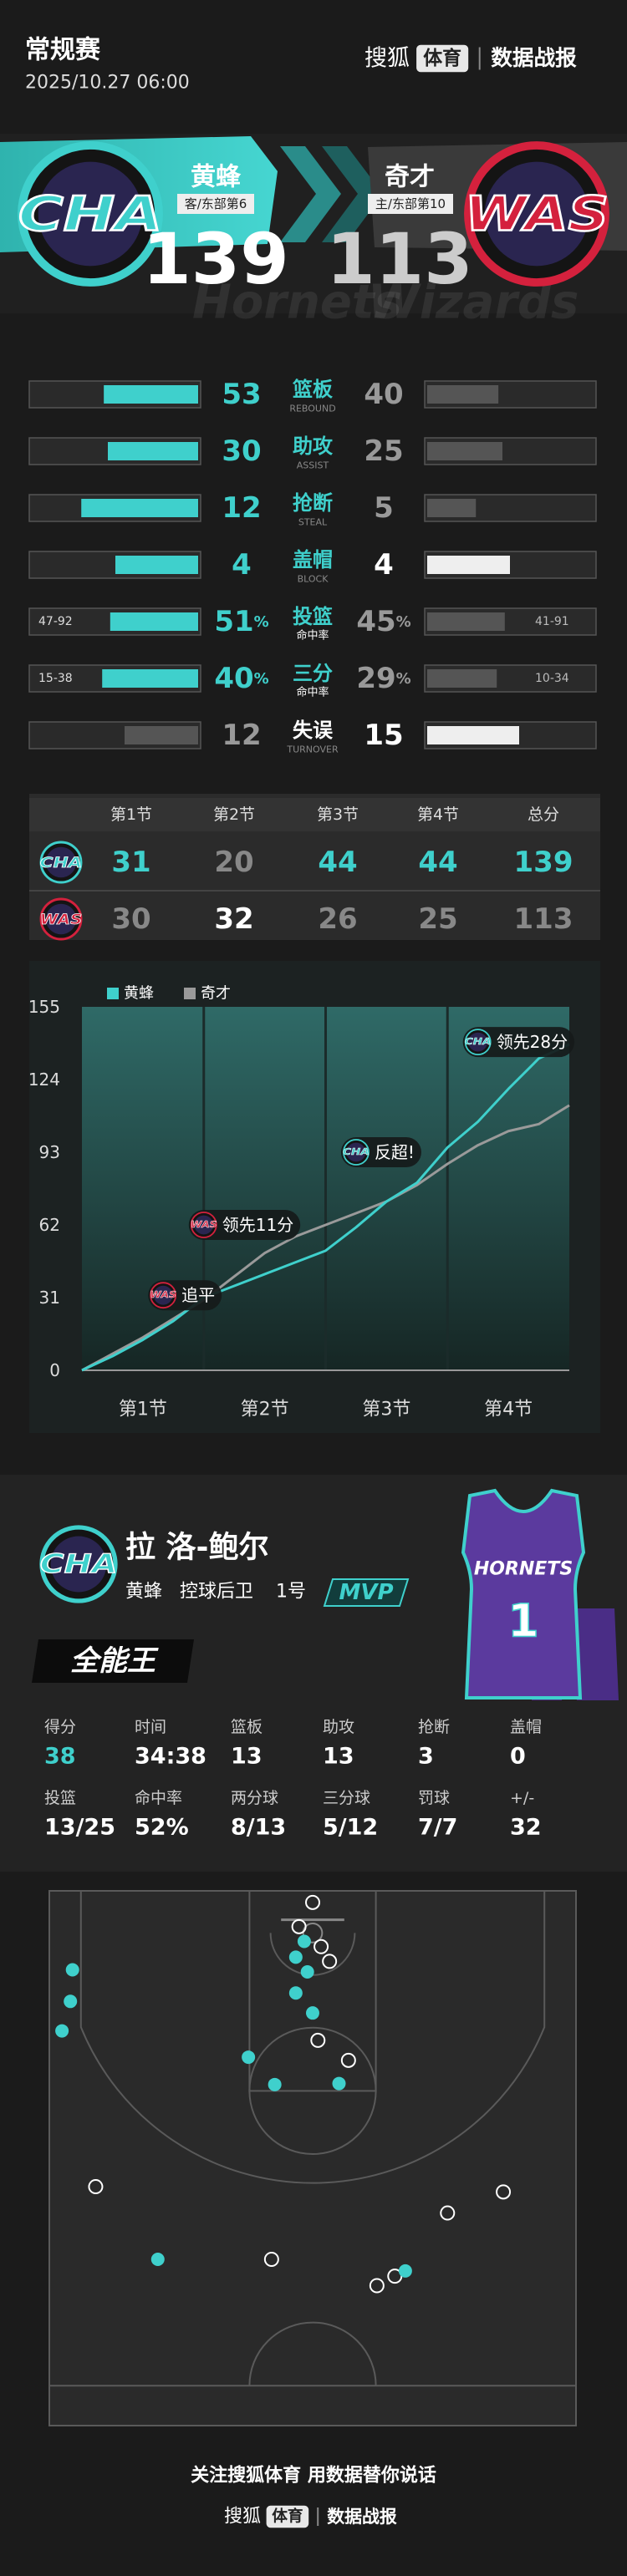 Image resolution: width=627 pixels, height=2576 pixels. Describe the element at coordinates (233, 863) in the screenshot. I see `quarter-score: 20` at that location.